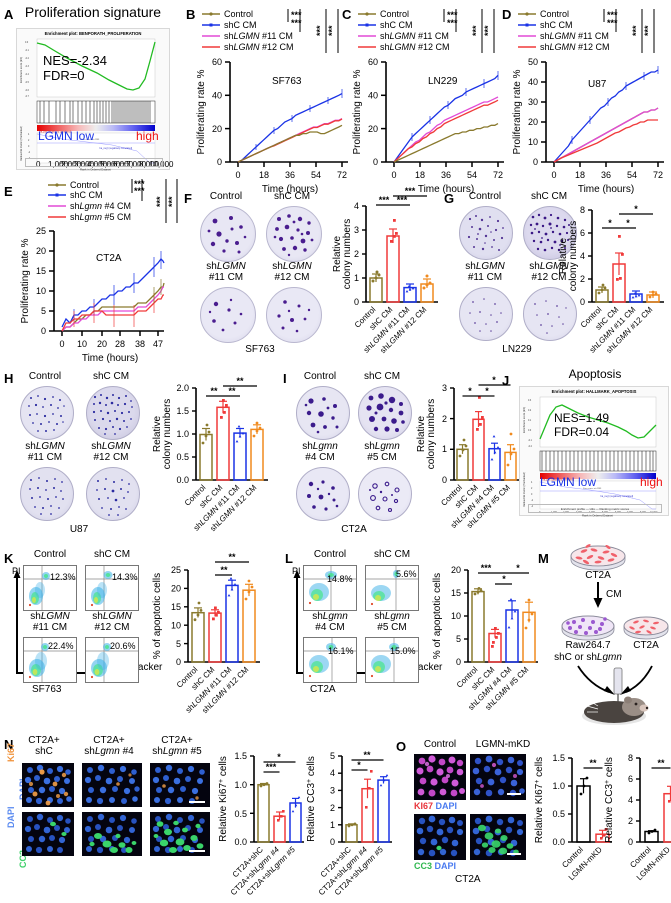 The height and width of the screenshot is (903, 671). Describe the element at coordinates (27, 91) in the screenshot. I see `svg-text: -0.6` at that location.